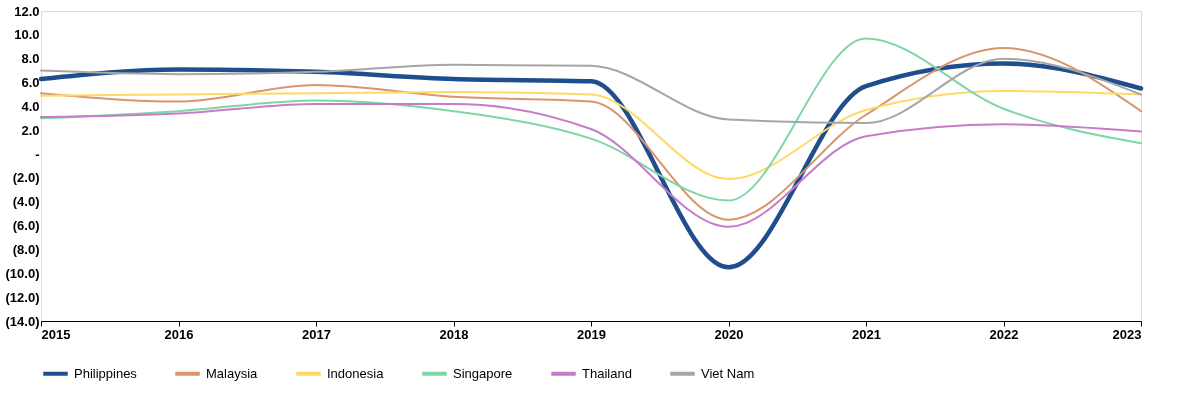  Describe the element at coordinates (356, 373) in the screenshot. I see `legend-label: Indonesia` at that location.